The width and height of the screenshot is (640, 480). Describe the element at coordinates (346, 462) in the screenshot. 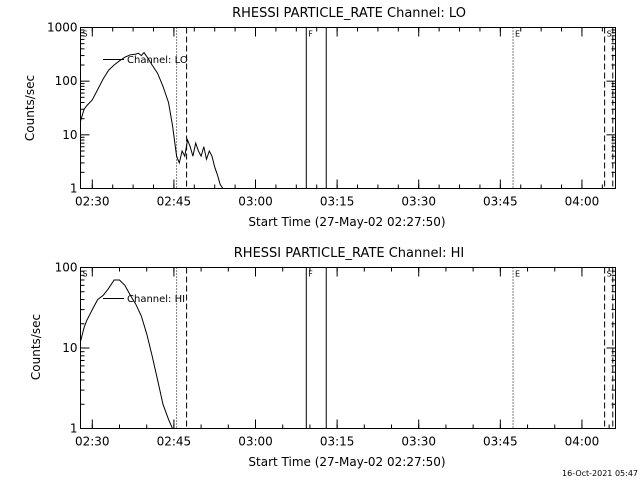

I see `x-axis-label-hi: Start Time (27-May-02 02:27:50)` at that location.